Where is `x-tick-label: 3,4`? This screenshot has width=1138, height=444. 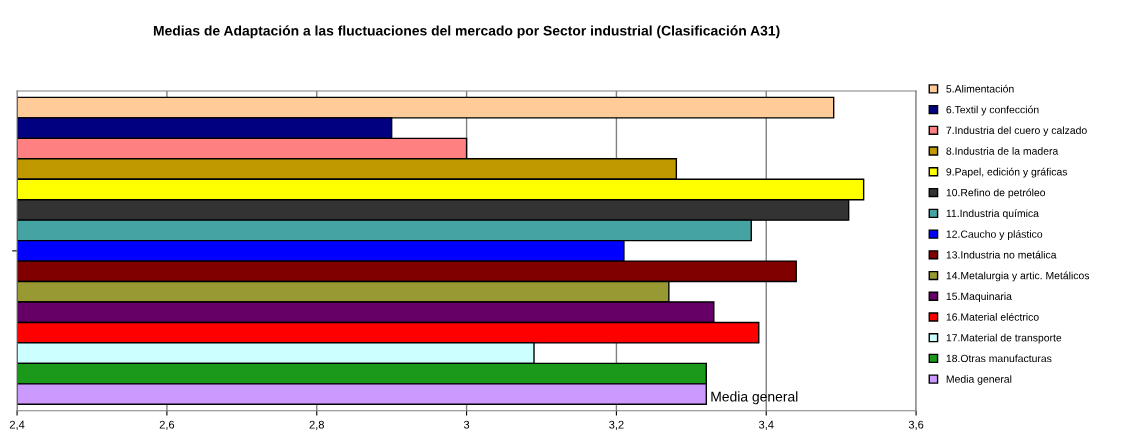
x-tick-label: 3,4 is located at coordinates (766, 425).